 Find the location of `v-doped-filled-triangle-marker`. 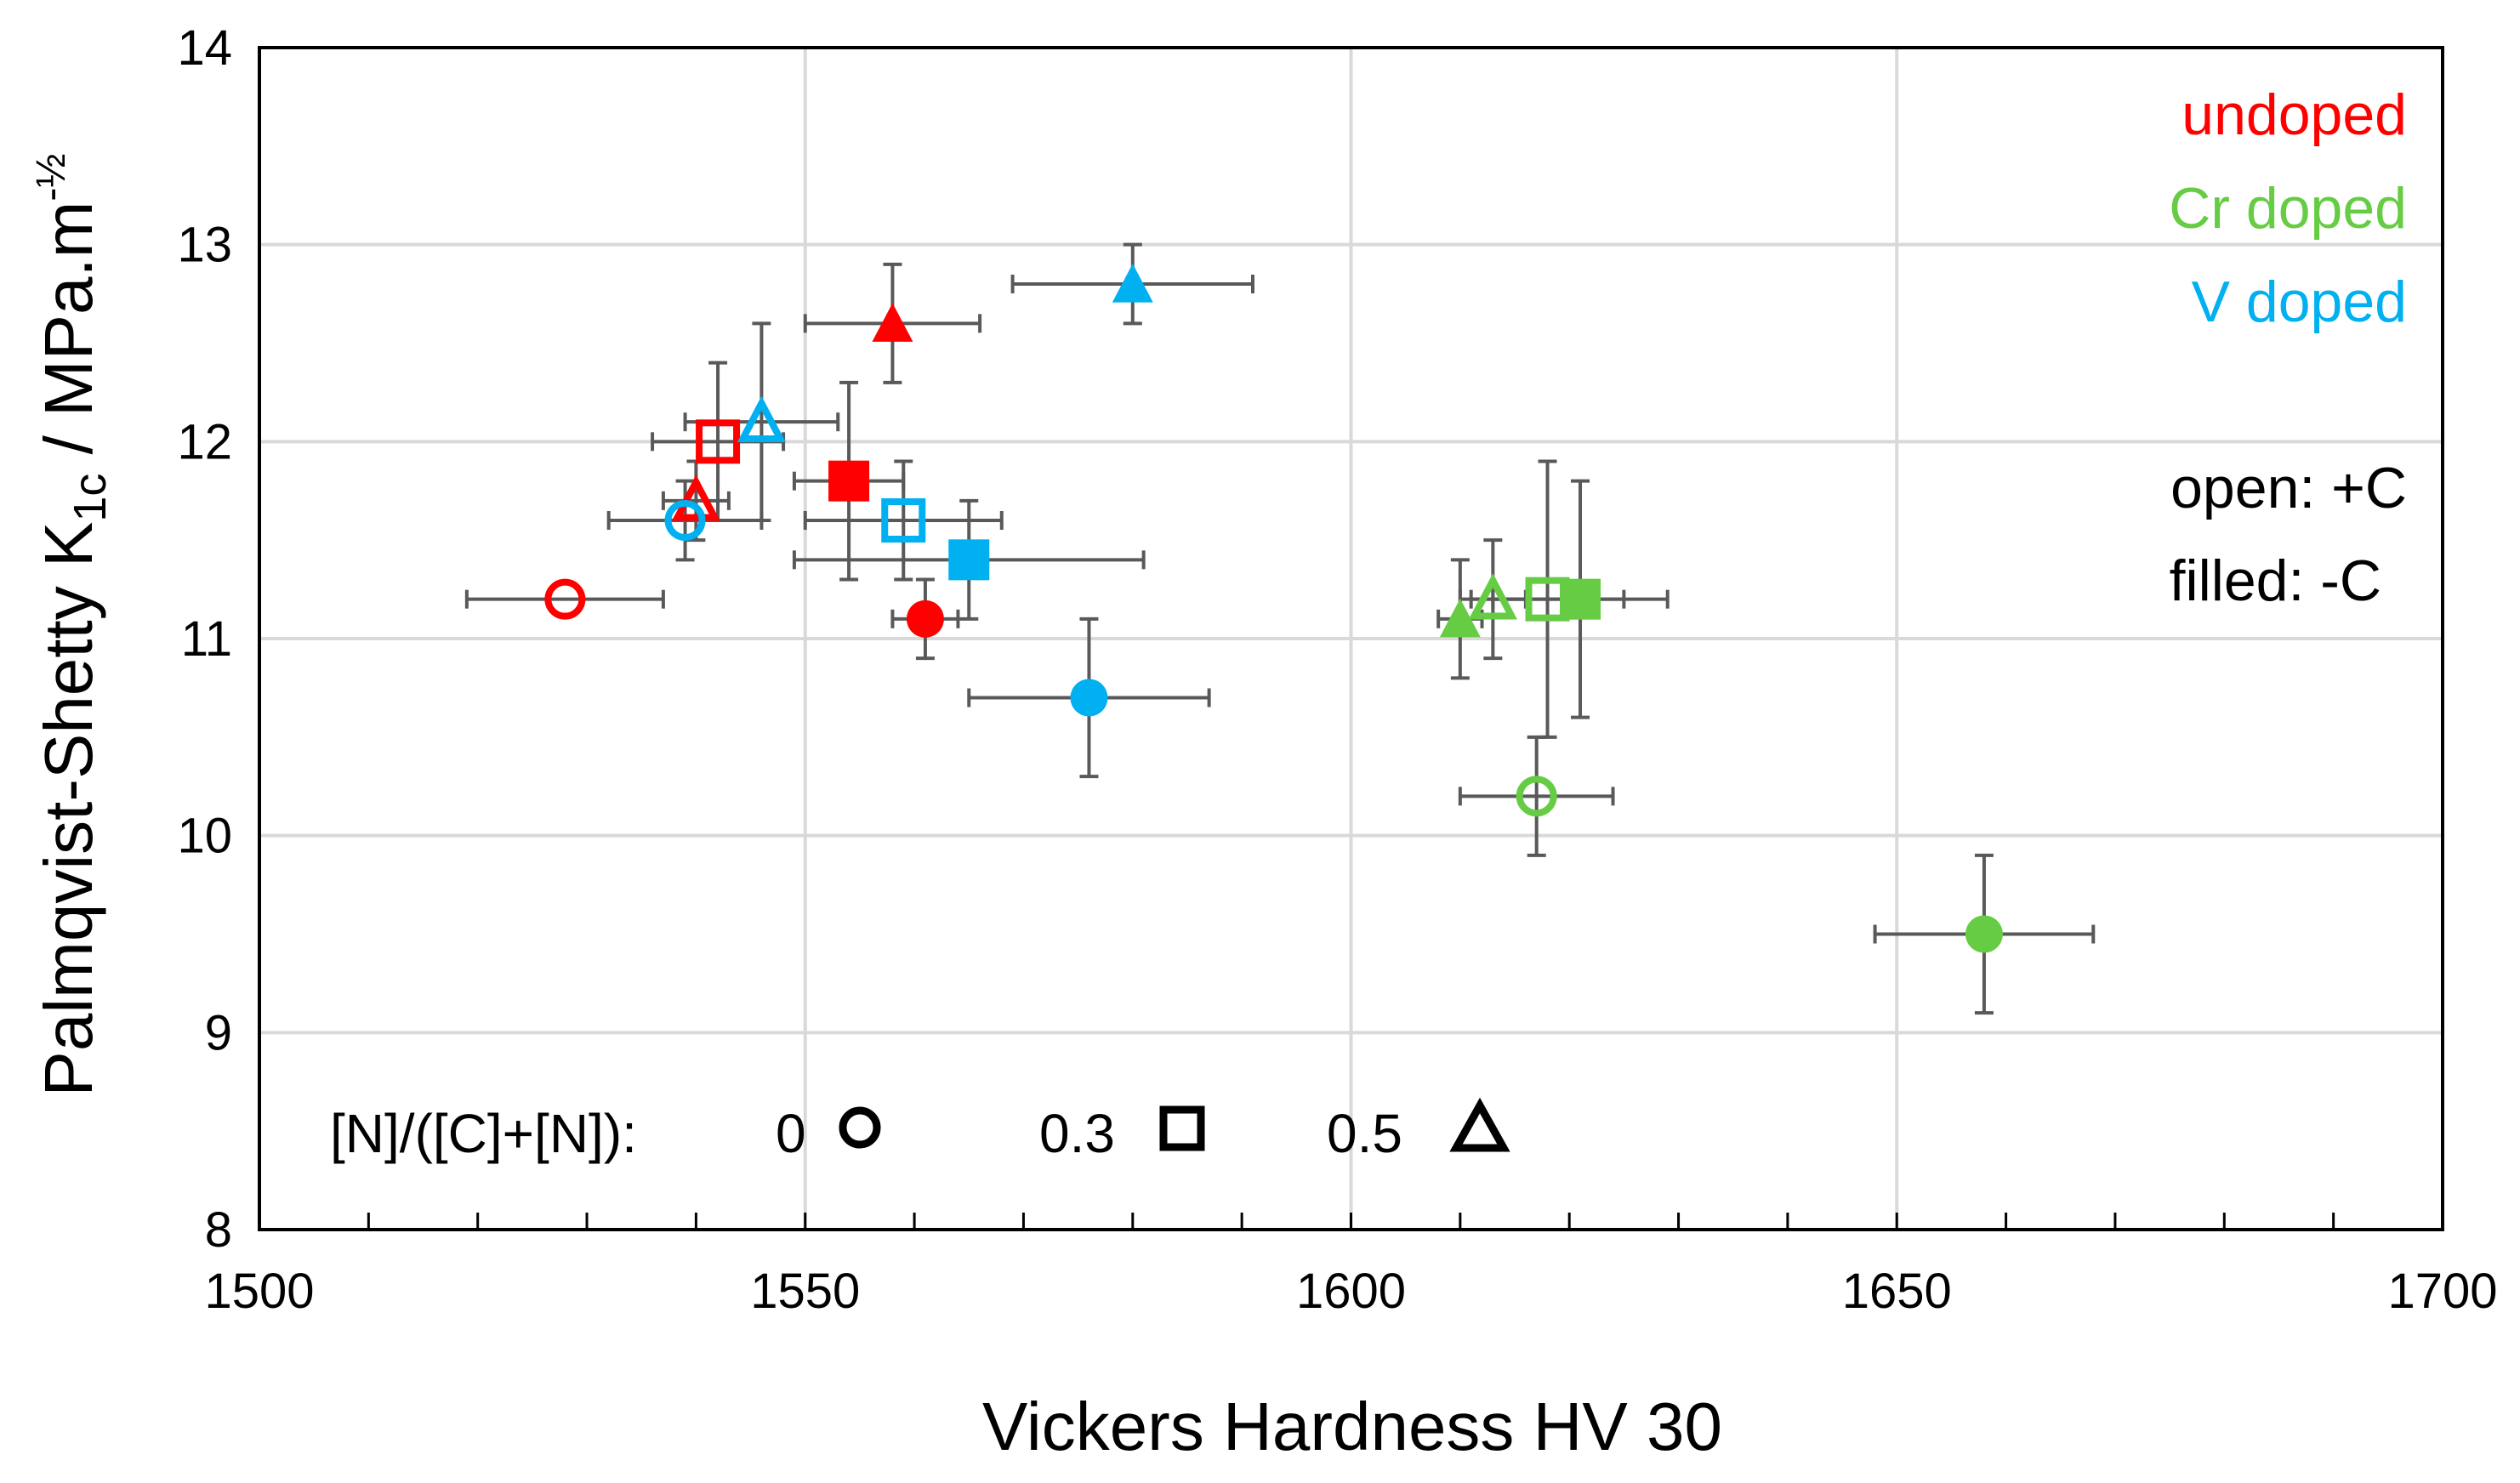

v-doped-filled-triangle-marker is located at coordinates (1132, 283).